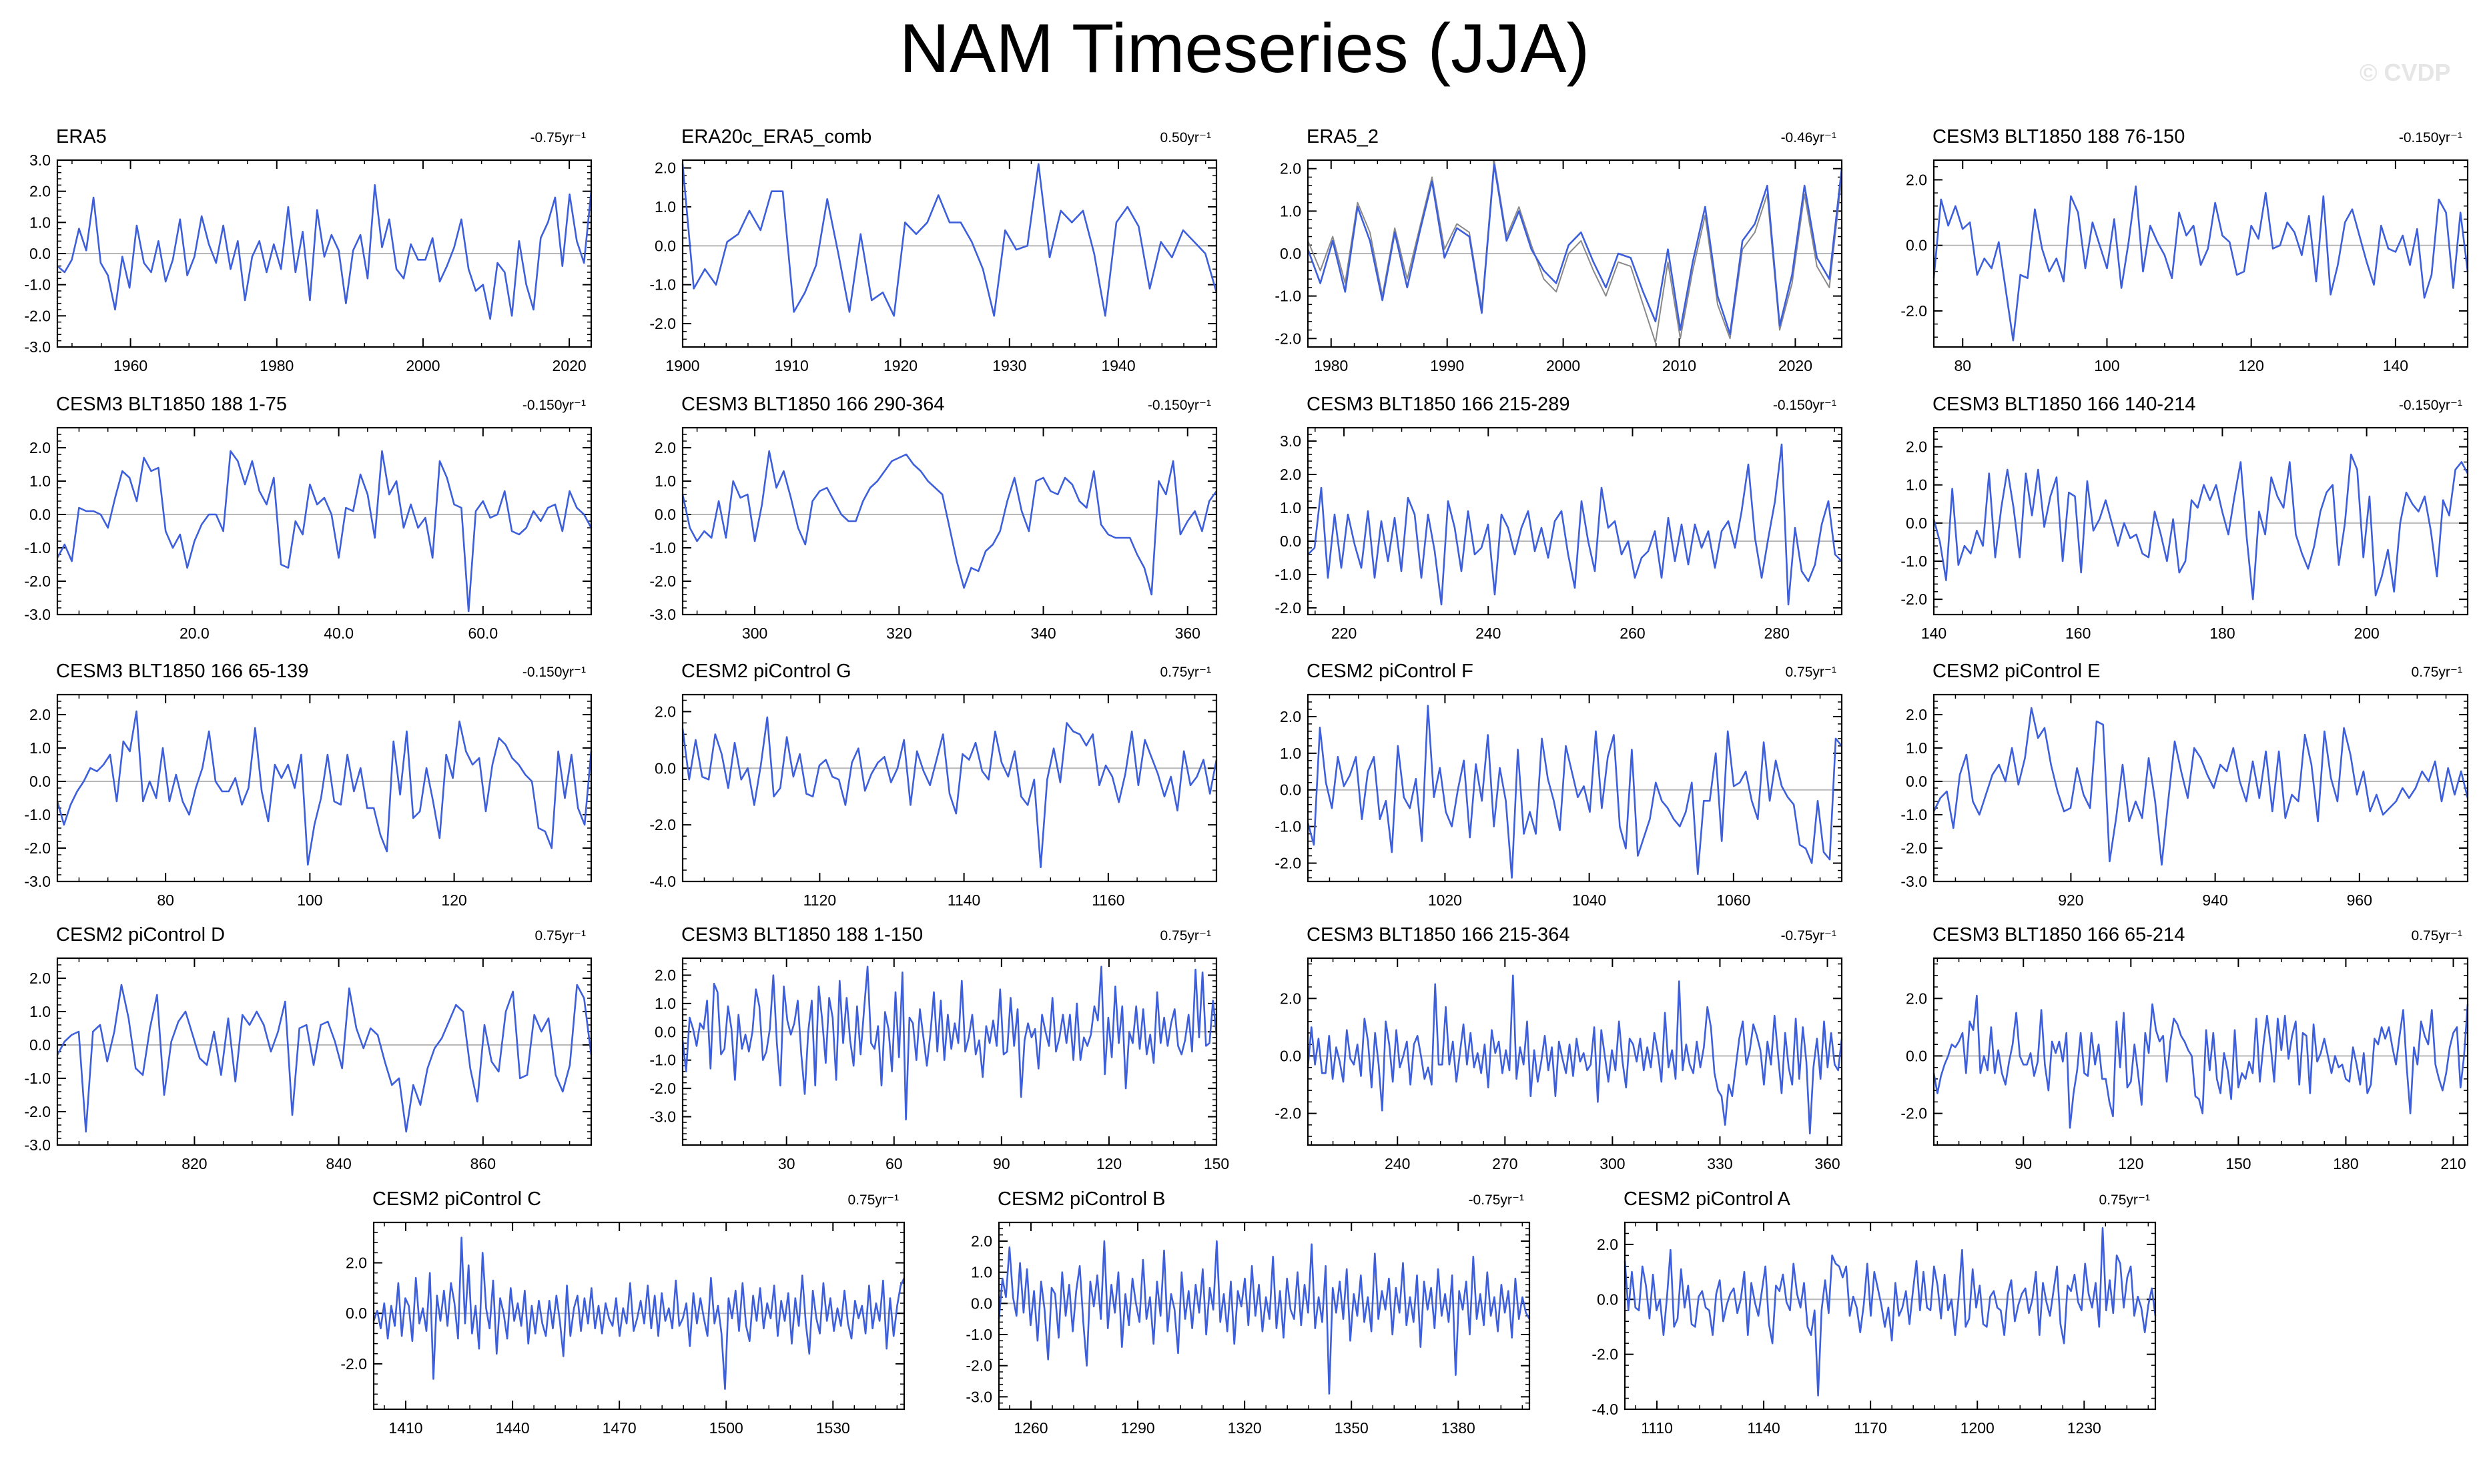  I want to click on panel-title: CESM3 BLT1850 166 140-214, so click(2063, 404).